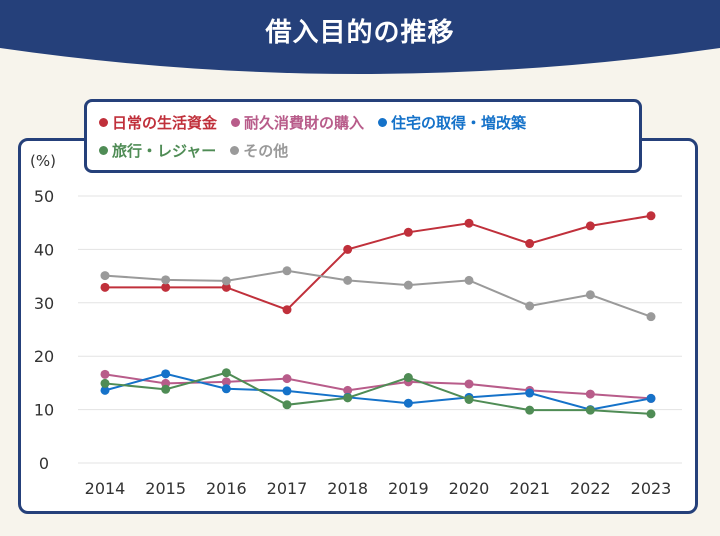  Describe the element at coordinates (651, 488) in the screenshot. I see `x-tick-label: 2023` at that location.